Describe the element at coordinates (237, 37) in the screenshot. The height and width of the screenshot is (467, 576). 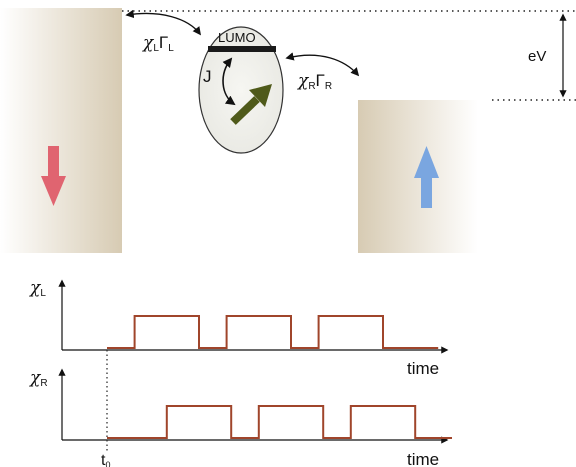
I see `lumo-label: LUMO` at that location.